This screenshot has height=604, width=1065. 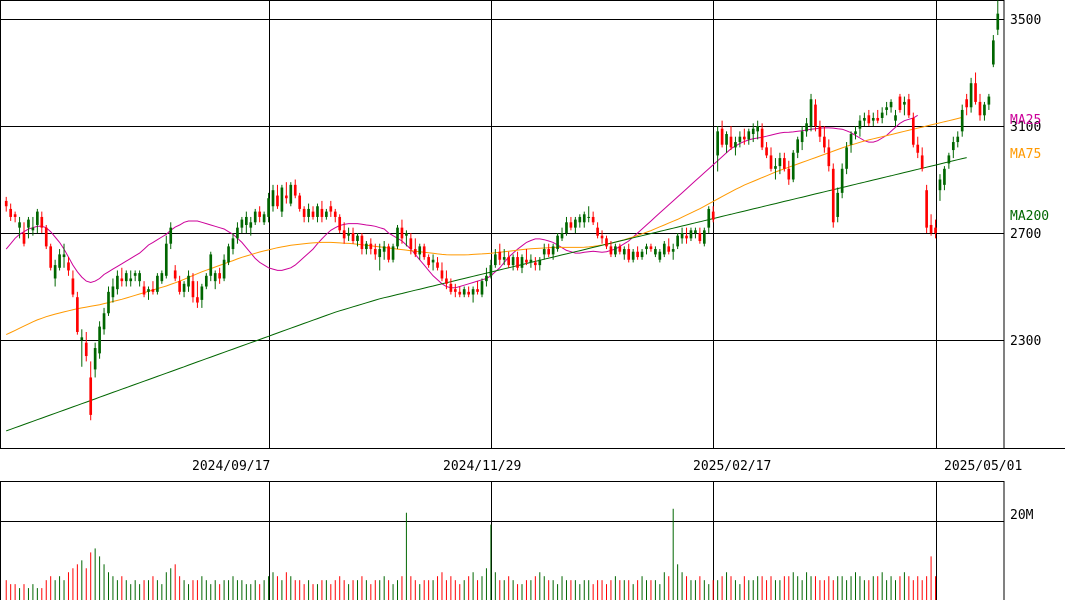 I want to click on date-label-1: 2024/09/17, so click(x=231, y=466).